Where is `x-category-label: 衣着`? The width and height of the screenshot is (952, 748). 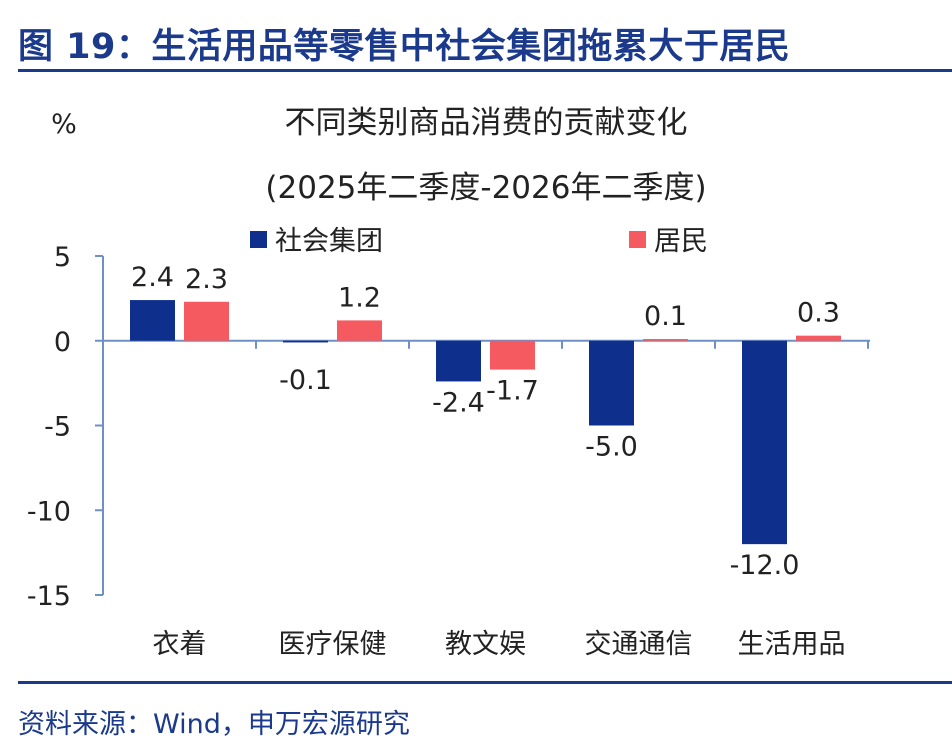 x-category-label: 衣着 is located at coordinates (180, 644).